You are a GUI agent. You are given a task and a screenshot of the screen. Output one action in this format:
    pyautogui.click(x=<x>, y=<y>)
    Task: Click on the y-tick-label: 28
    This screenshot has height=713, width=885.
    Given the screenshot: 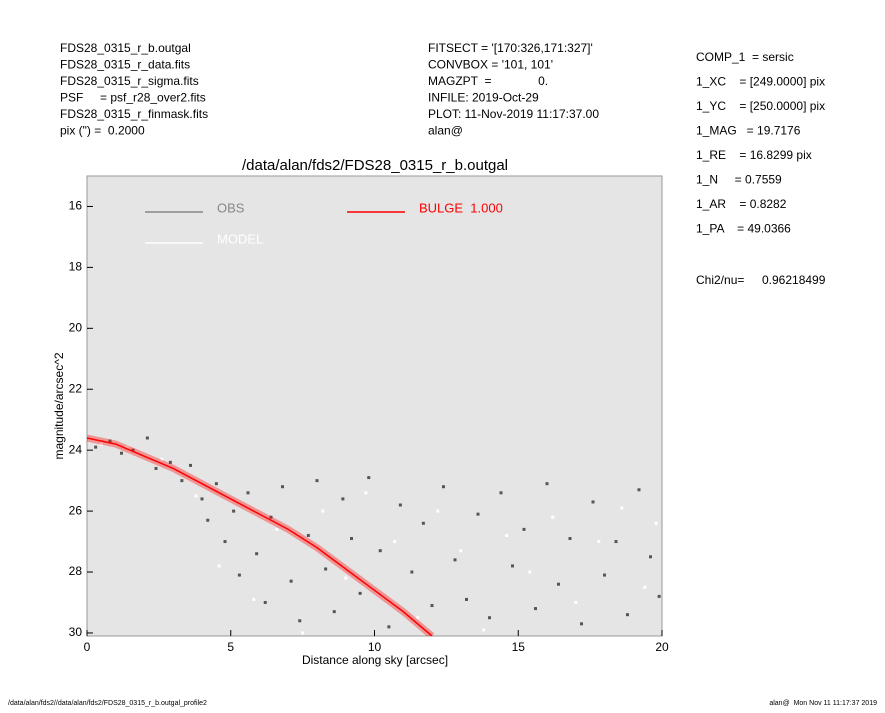 What is the action you would take?
    pyautogui.click(x=76, y=571)
    